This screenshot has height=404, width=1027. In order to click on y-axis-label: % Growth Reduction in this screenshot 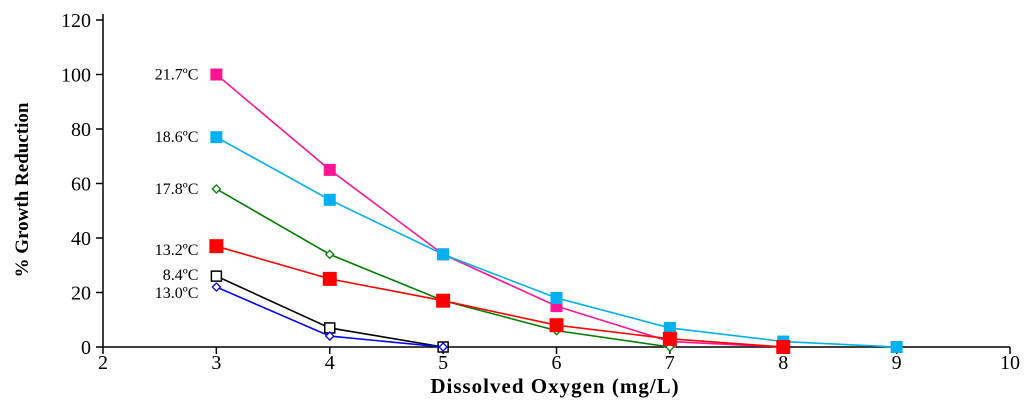, I will do `click(22, 189)`.